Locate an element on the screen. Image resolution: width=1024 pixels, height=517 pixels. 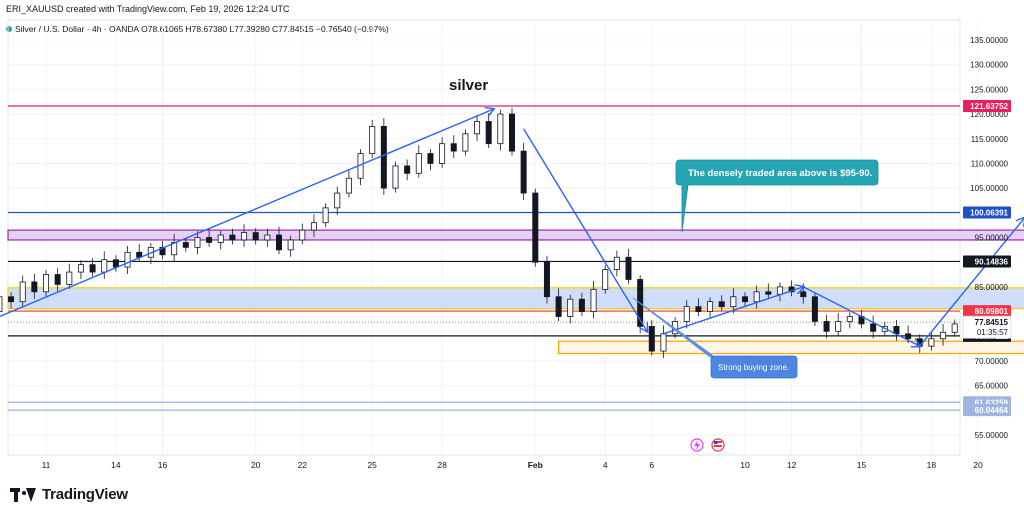
level-tag-red-low is located at coordinates (987, 311).